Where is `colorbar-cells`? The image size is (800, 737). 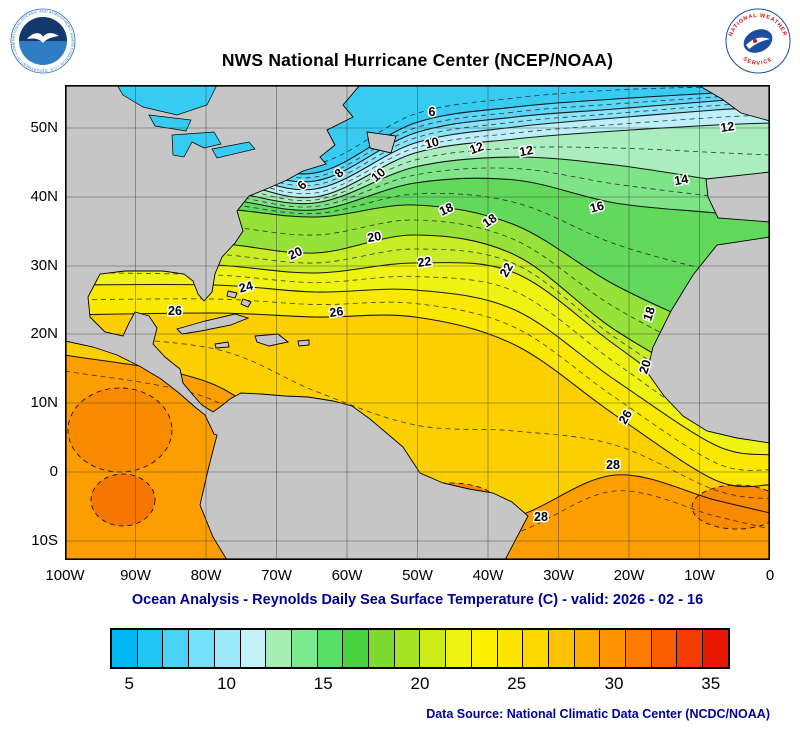
colorbar-cells is located at coordinates (420, 648).